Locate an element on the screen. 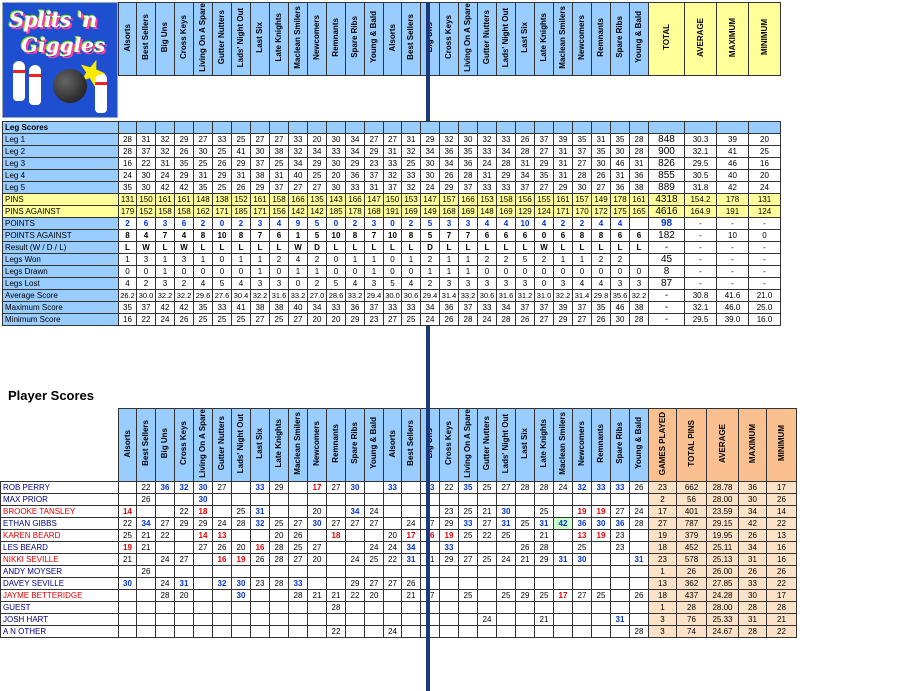 This screenshot has width=900, height=691. stat-value: 35 is located at coordinates (127, 307).